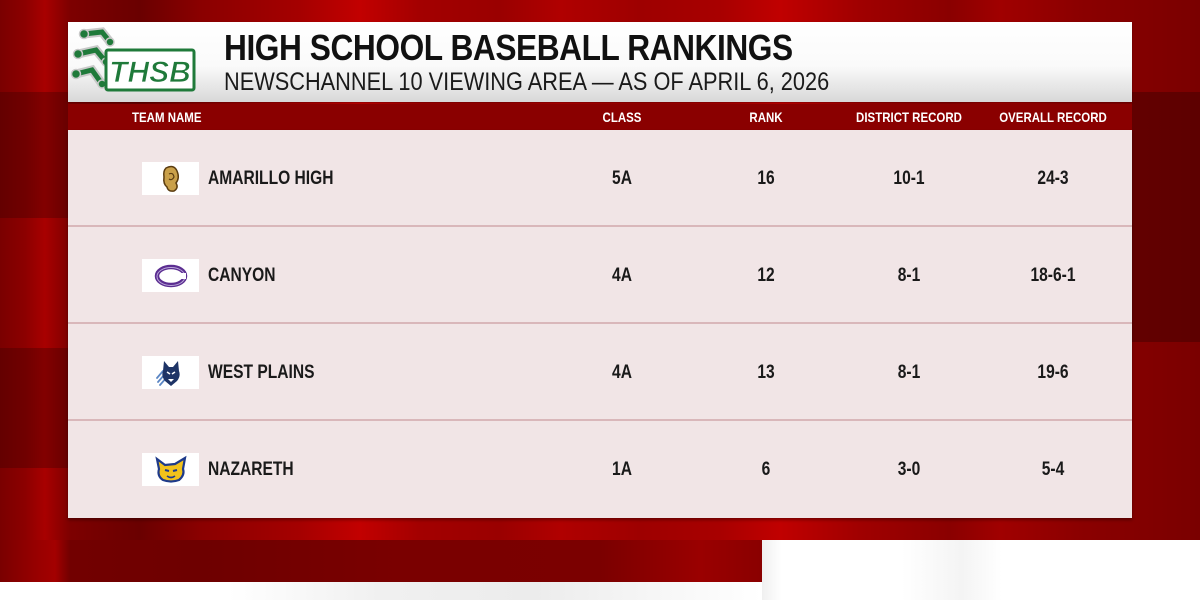  I want to click on team-rank: 16, so click(766, 178).